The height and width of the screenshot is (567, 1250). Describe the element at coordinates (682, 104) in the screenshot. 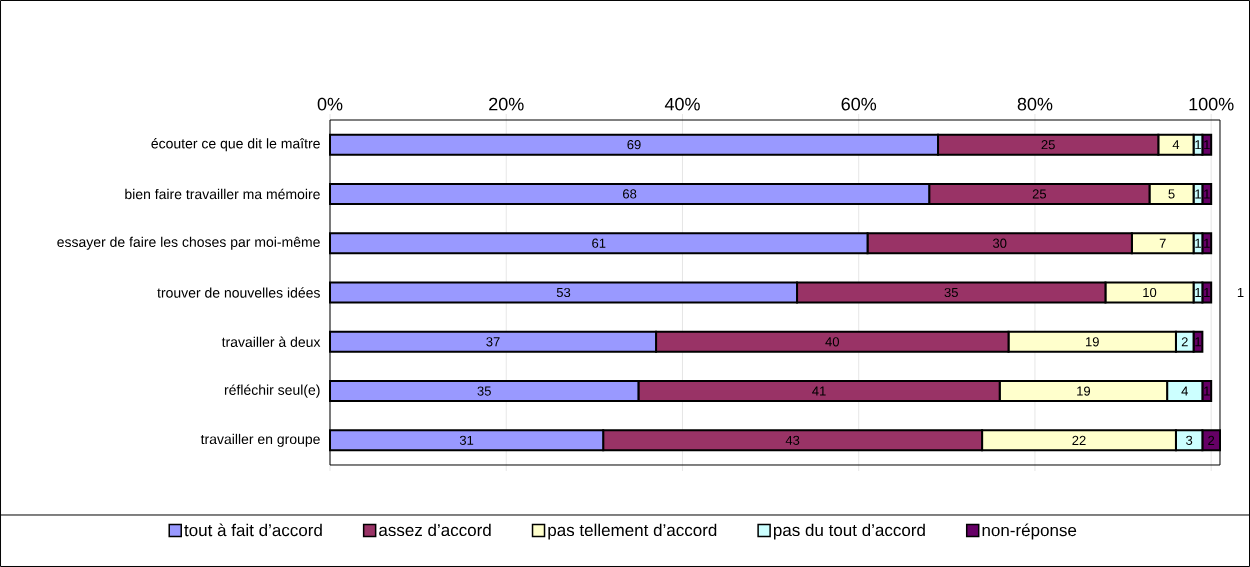

I see `x-tick-label: 40%` at that location.